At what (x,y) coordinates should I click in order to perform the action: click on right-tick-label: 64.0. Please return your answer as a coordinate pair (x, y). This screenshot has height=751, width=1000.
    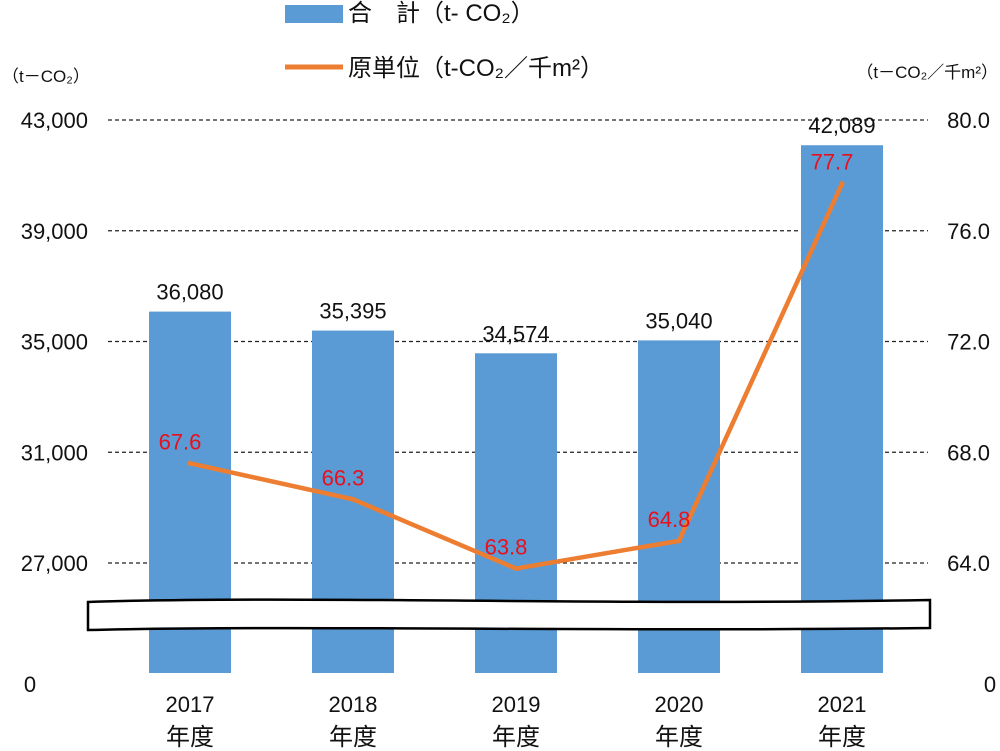
    Looking at the image, I should click on (968, 563).